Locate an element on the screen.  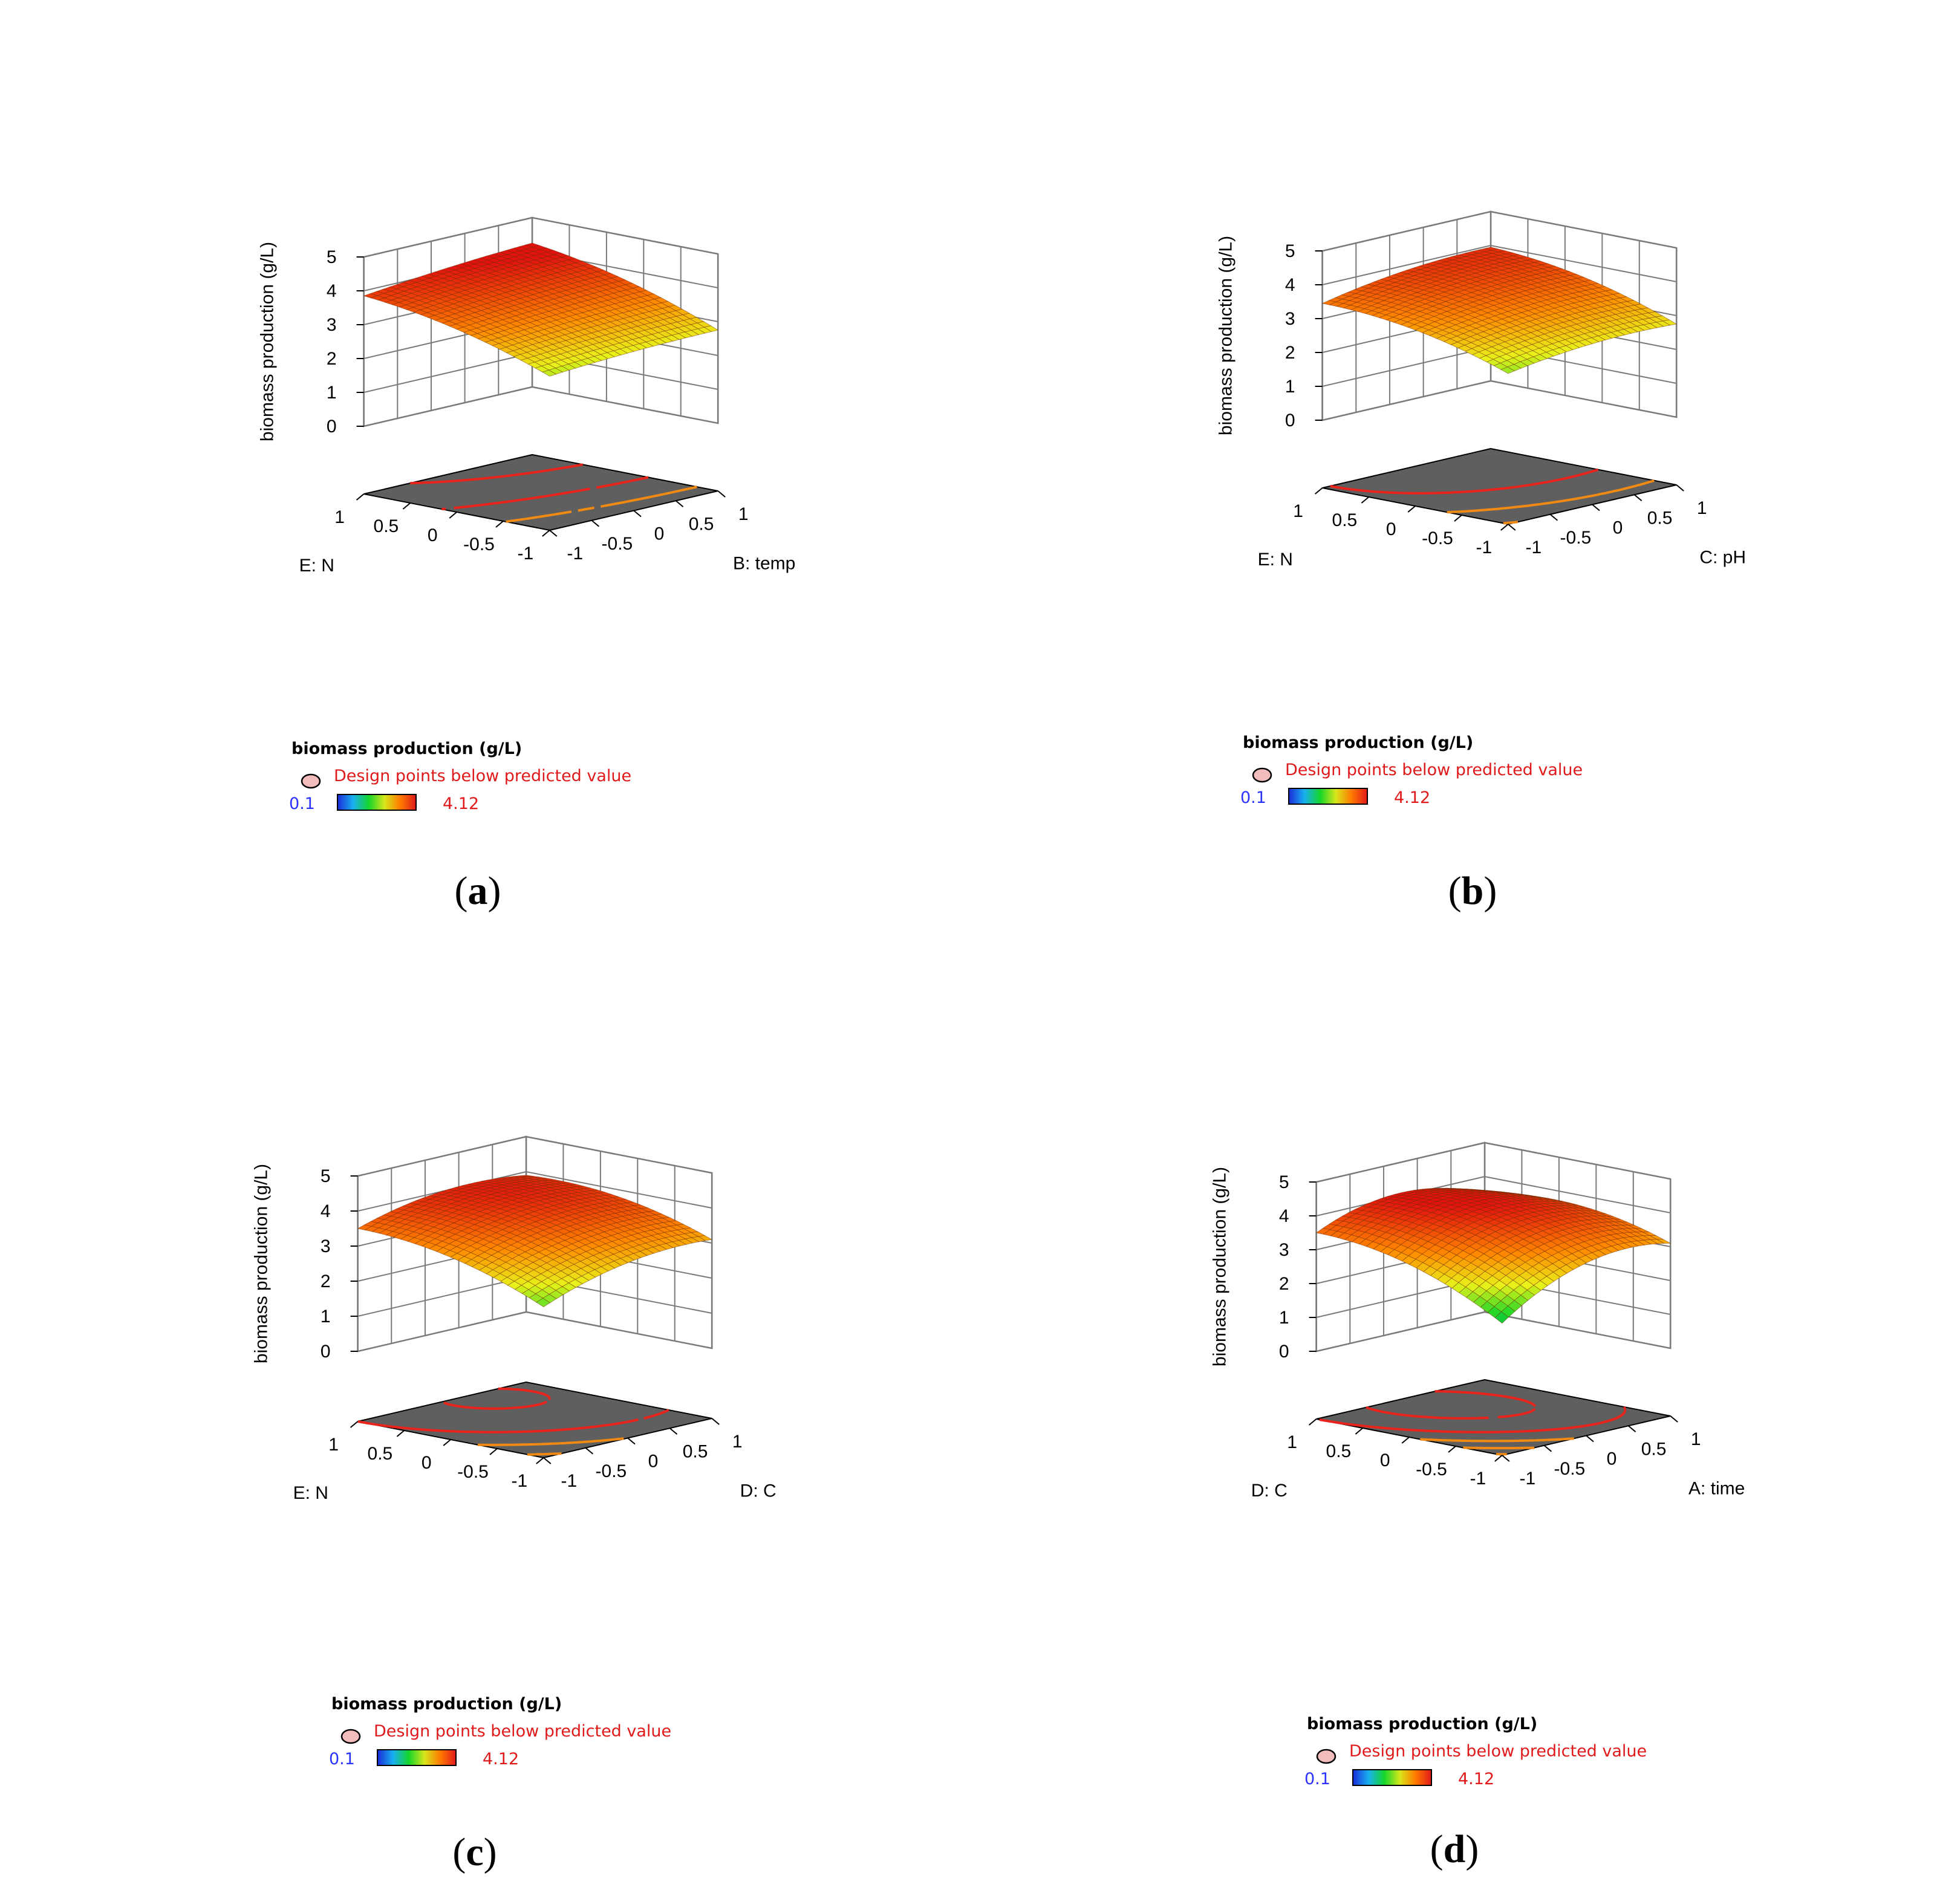
surface-cell is located at coordinates (549, 373).